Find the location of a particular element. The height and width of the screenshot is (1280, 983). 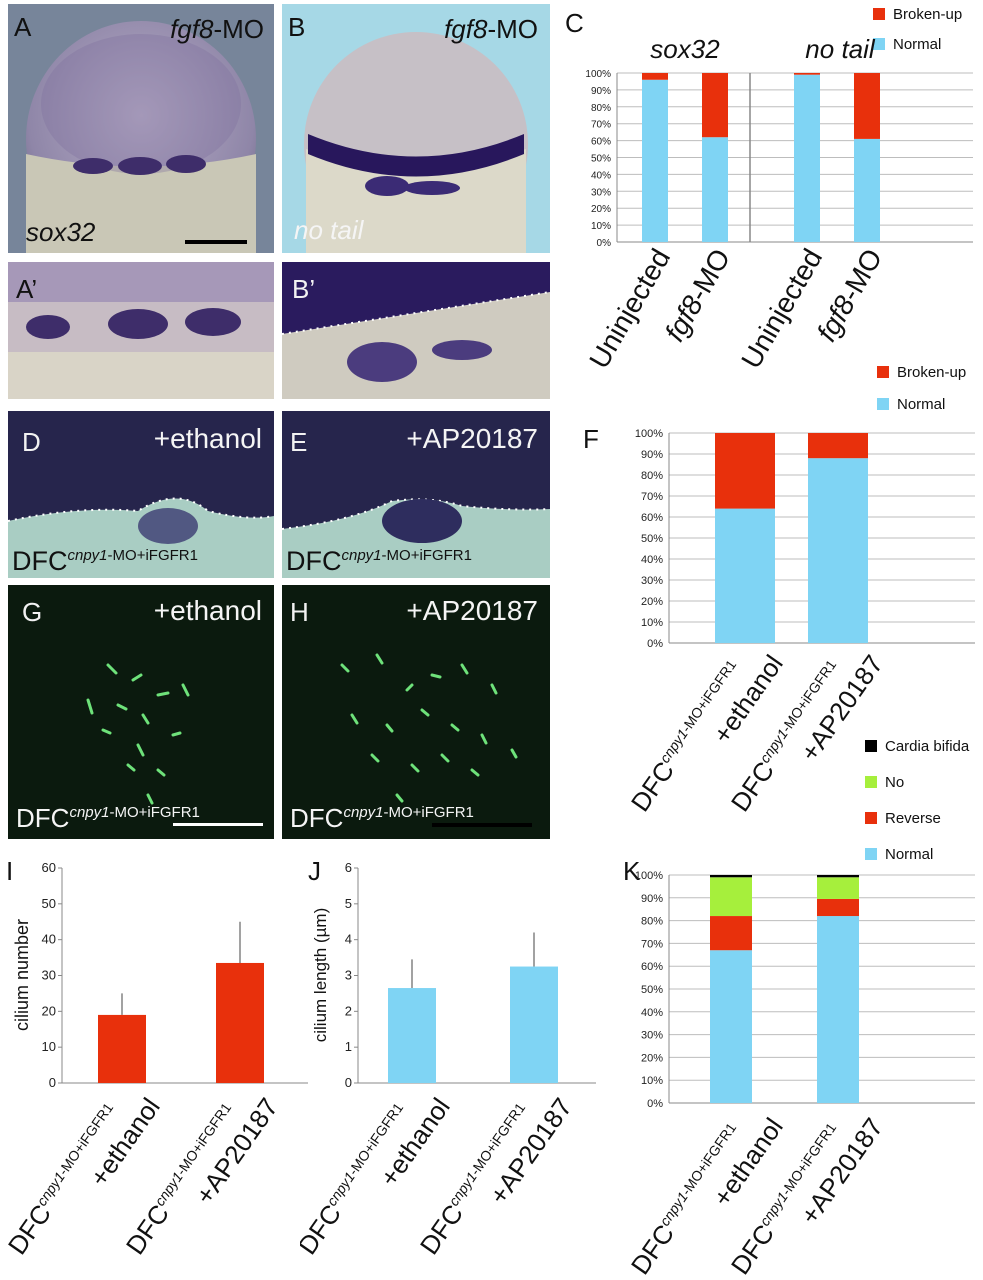

panel-b-probe: no tail is located at coordinates (329, 230).